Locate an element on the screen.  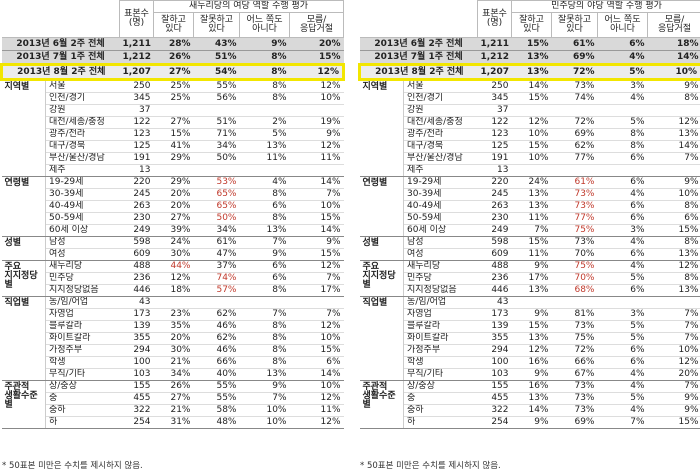
cell: 355 is located at coordinates (136, 338).